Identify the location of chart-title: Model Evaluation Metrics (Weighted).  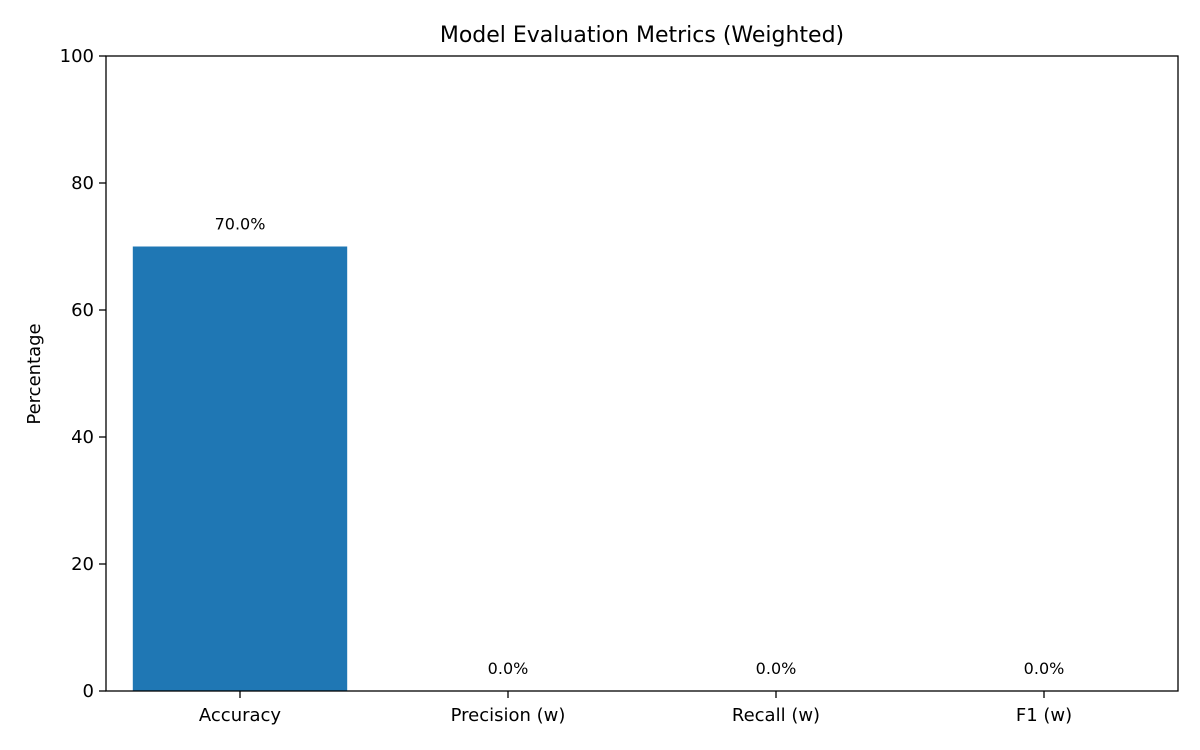
(642, 35).